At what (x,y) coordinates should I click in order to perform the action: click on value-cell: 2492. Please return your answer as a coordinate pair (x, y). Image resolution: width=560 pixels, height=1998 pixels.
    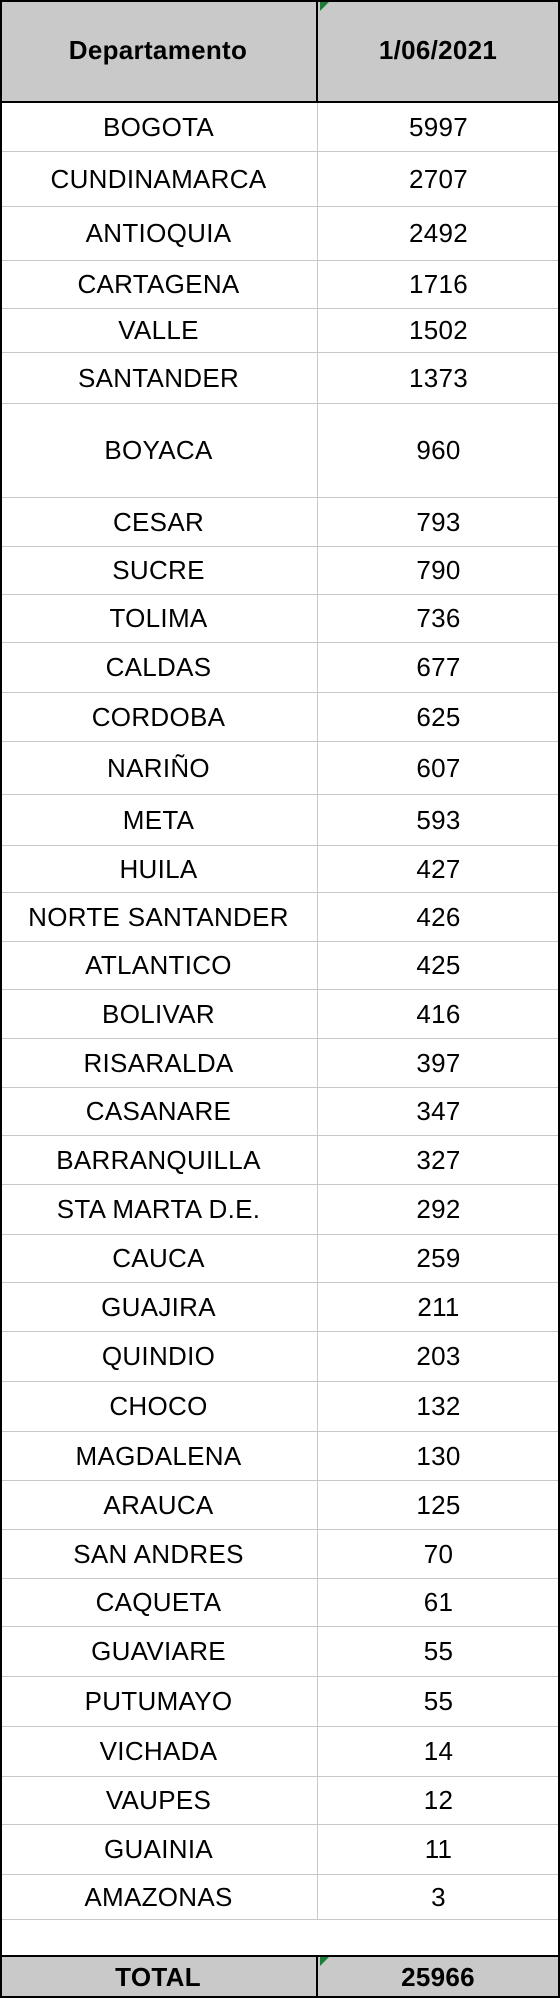
    Looking at the image, I should click on (439, 234).